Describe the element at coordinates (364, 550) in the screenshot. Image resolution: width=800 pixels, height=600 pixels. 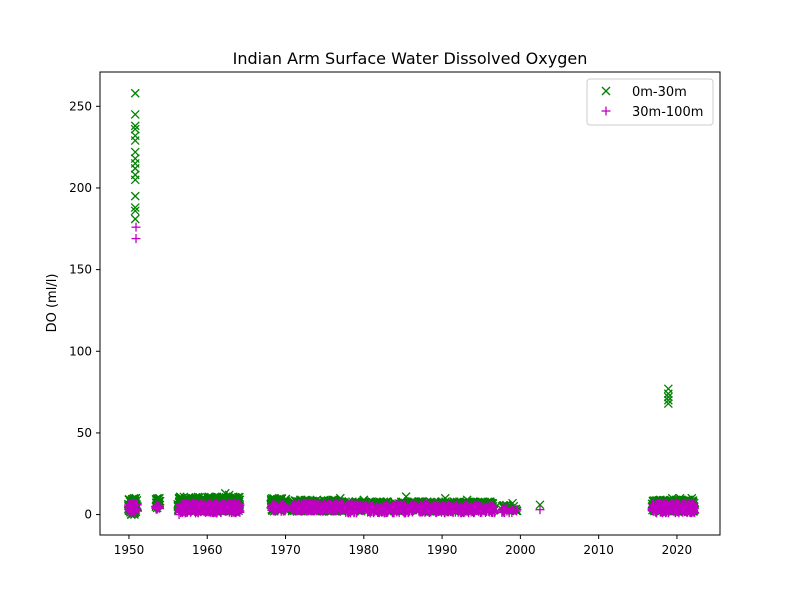
I see `x-tick-label: 1980` at that location.